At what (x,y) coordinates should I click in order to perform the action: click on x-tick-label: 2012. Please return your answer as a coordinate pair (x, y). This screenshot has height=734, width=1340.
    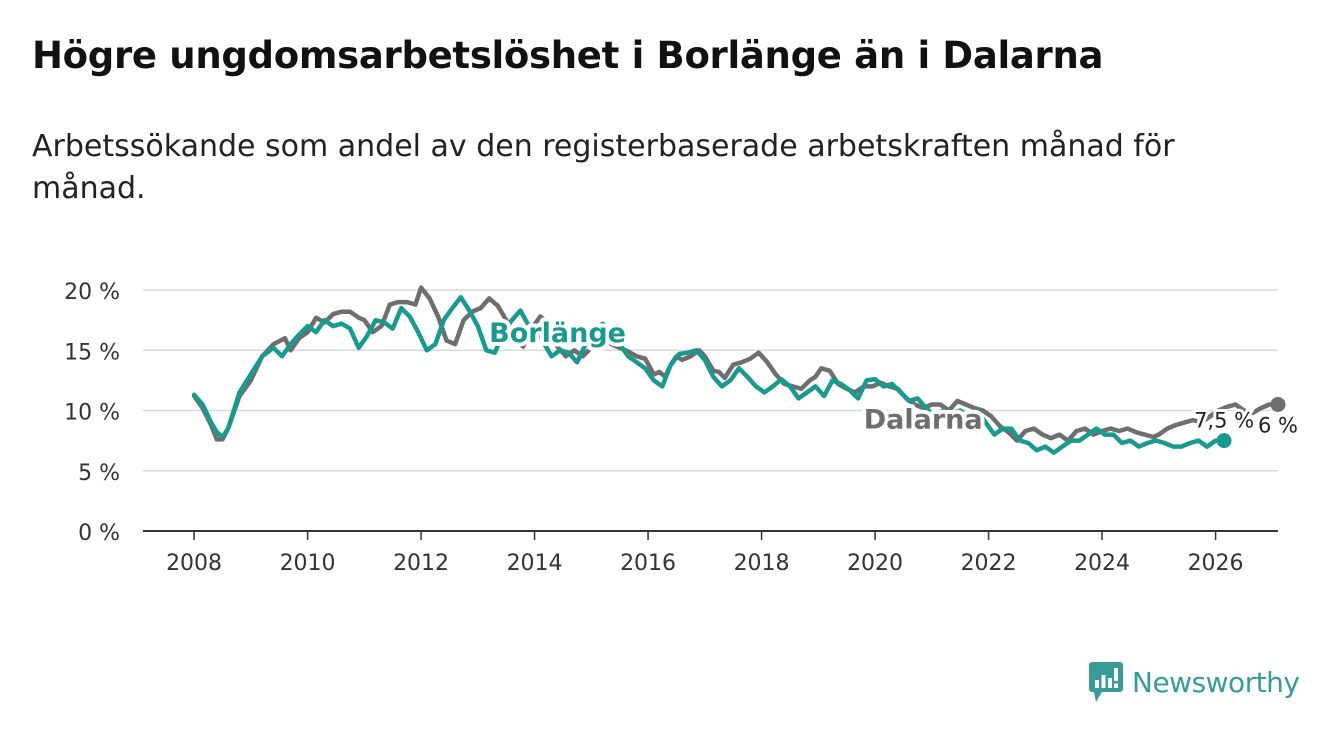
    Looking at the image, I should click on (421, 563).